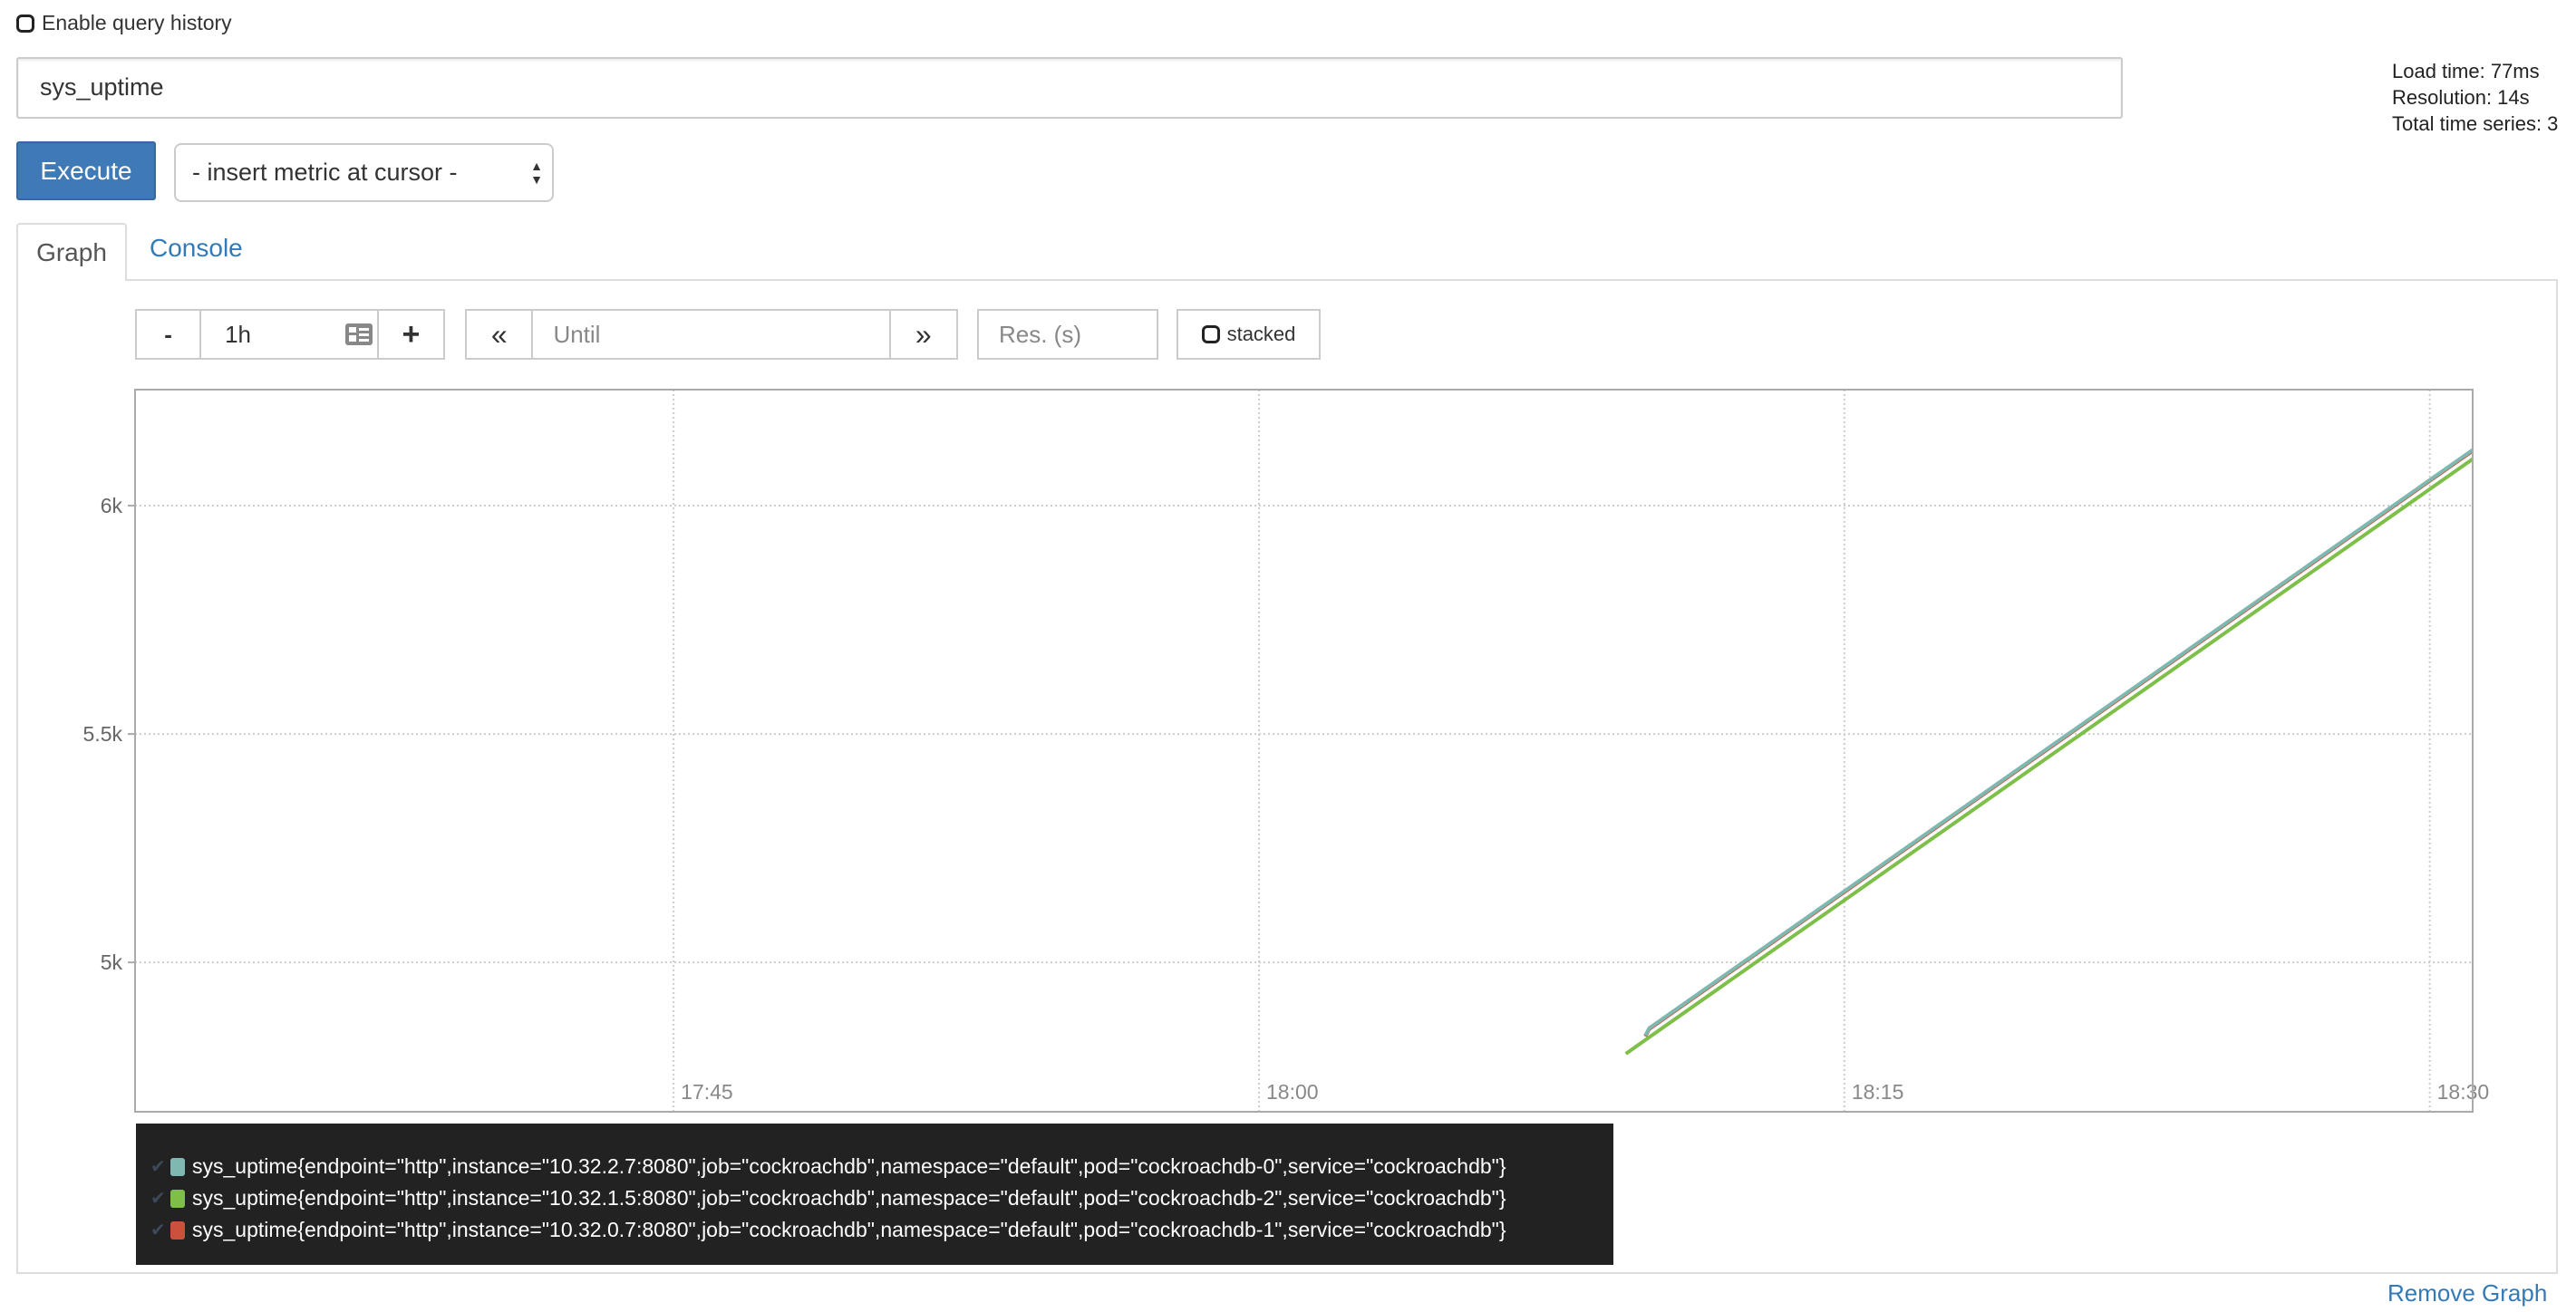 This screenshot has width=2576, height=1312. What do you see at coordinates (1878, 1092) in the screenshot?
I see `x-tick-label: 18:15` at bounding box center [1878, 1092].